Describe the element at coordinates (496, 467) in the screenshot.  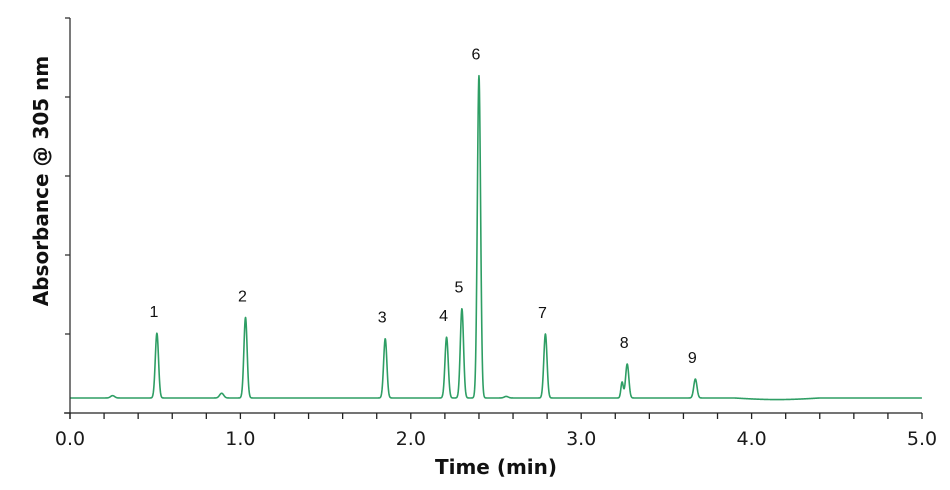
I see `x-axis-title: Time (min)` at that location.